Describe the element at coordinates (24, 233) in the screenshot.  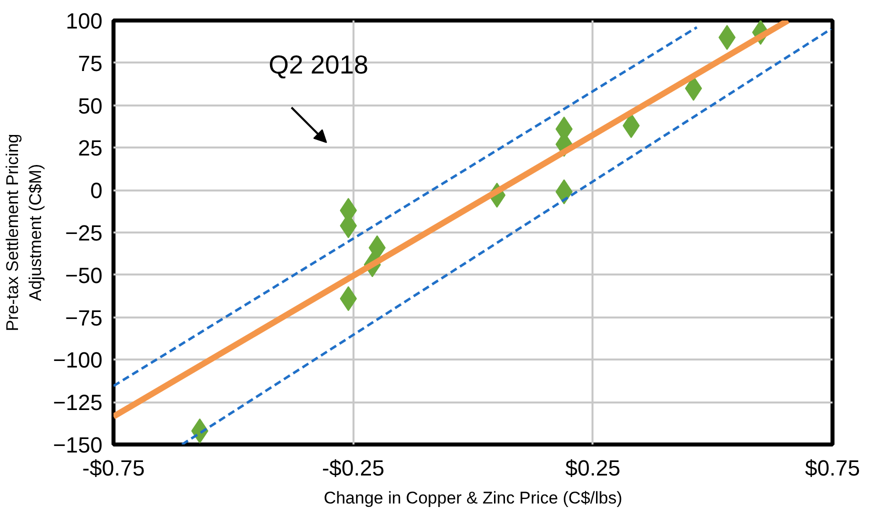
I see `y-axis-title: Pre-tax Settlement Pricing Adjustment (C$M)` at that location.